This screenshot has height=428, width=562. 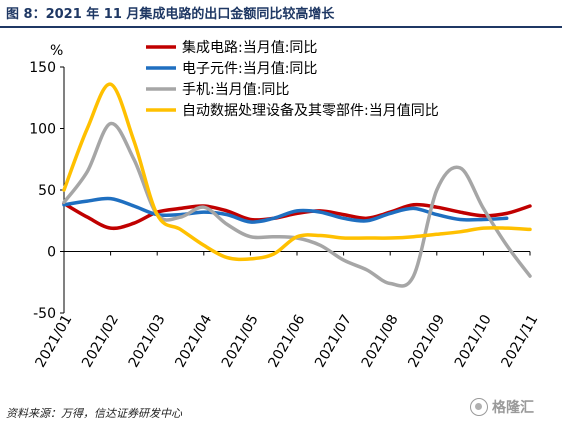 I want to click on x-tick-label: 2021/02, so click(x=100, y=341).